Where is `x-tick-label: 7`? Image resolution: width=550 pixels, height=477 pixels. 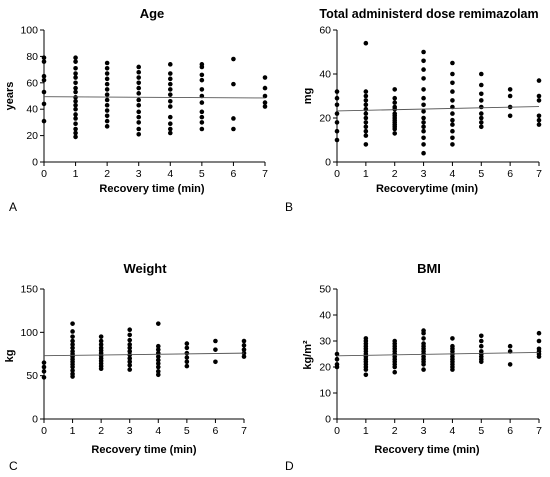 x-tick-label: 7 is located at coordinates (244, 431).